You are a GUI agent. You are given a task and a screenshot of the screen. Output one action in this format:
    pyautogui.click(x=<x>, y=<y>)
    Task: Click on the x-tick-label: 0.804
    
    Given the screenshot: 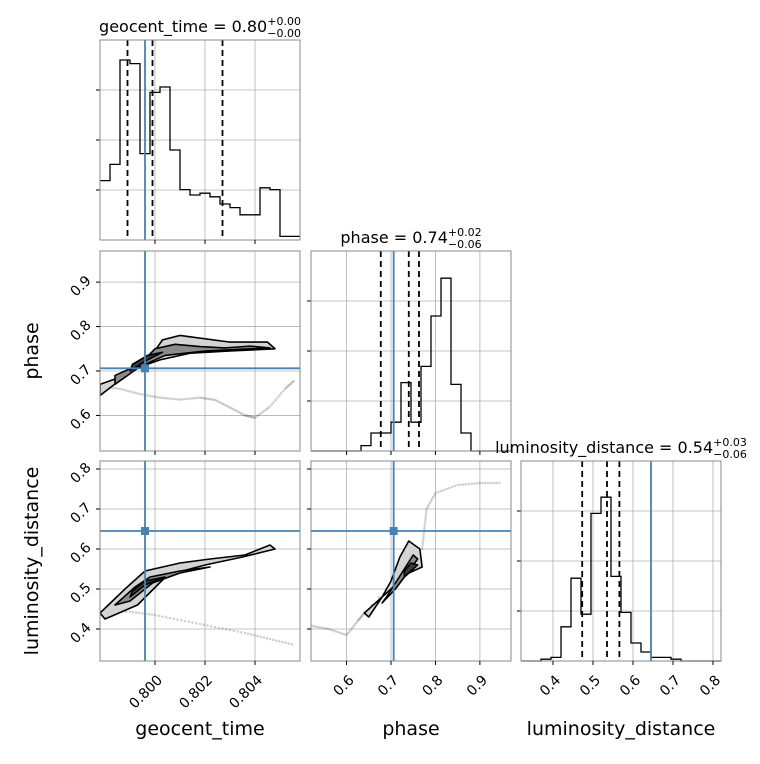 What is the action you would take?
    pyautogui.click(x=246, y=692)
    